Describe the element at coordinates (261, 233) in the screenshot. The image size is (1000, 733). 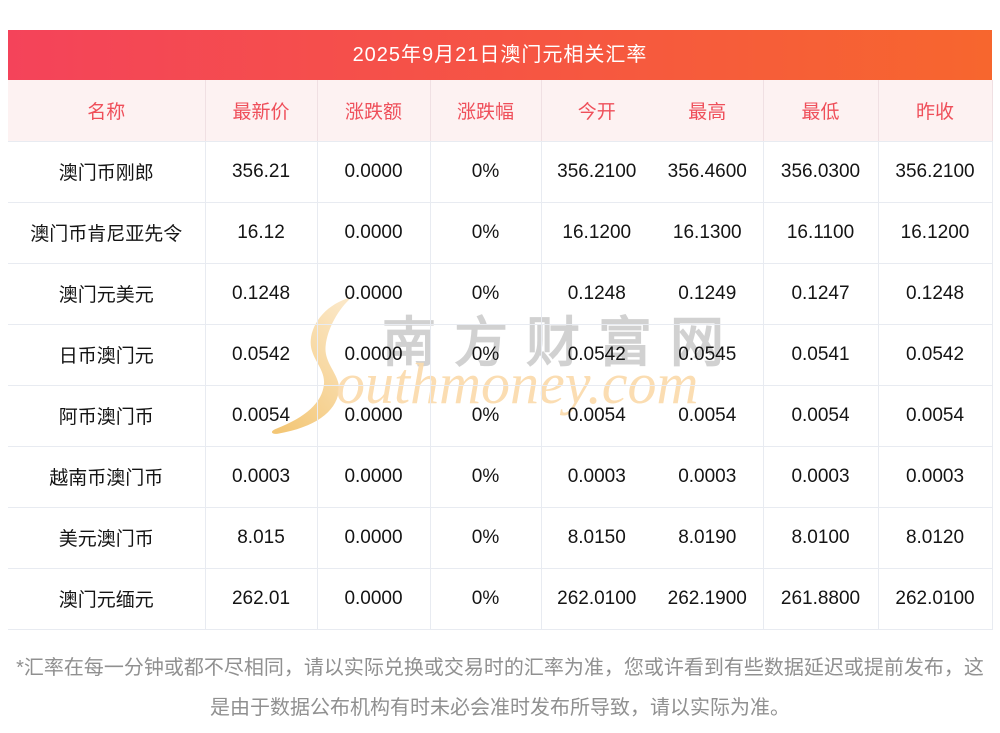
I see `cell-latest: 16.12` at that location.